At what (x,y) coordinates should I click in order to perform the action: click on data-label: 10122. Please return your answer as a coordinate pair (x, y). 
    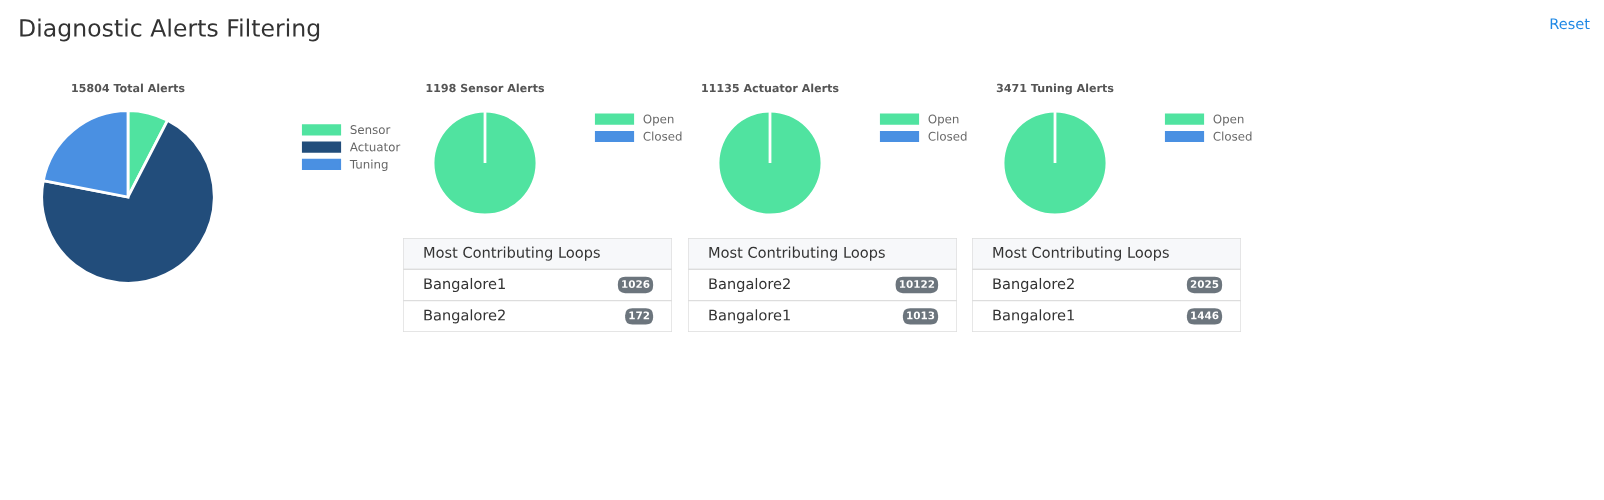
    Looking at the image, I should click on (917, 284).